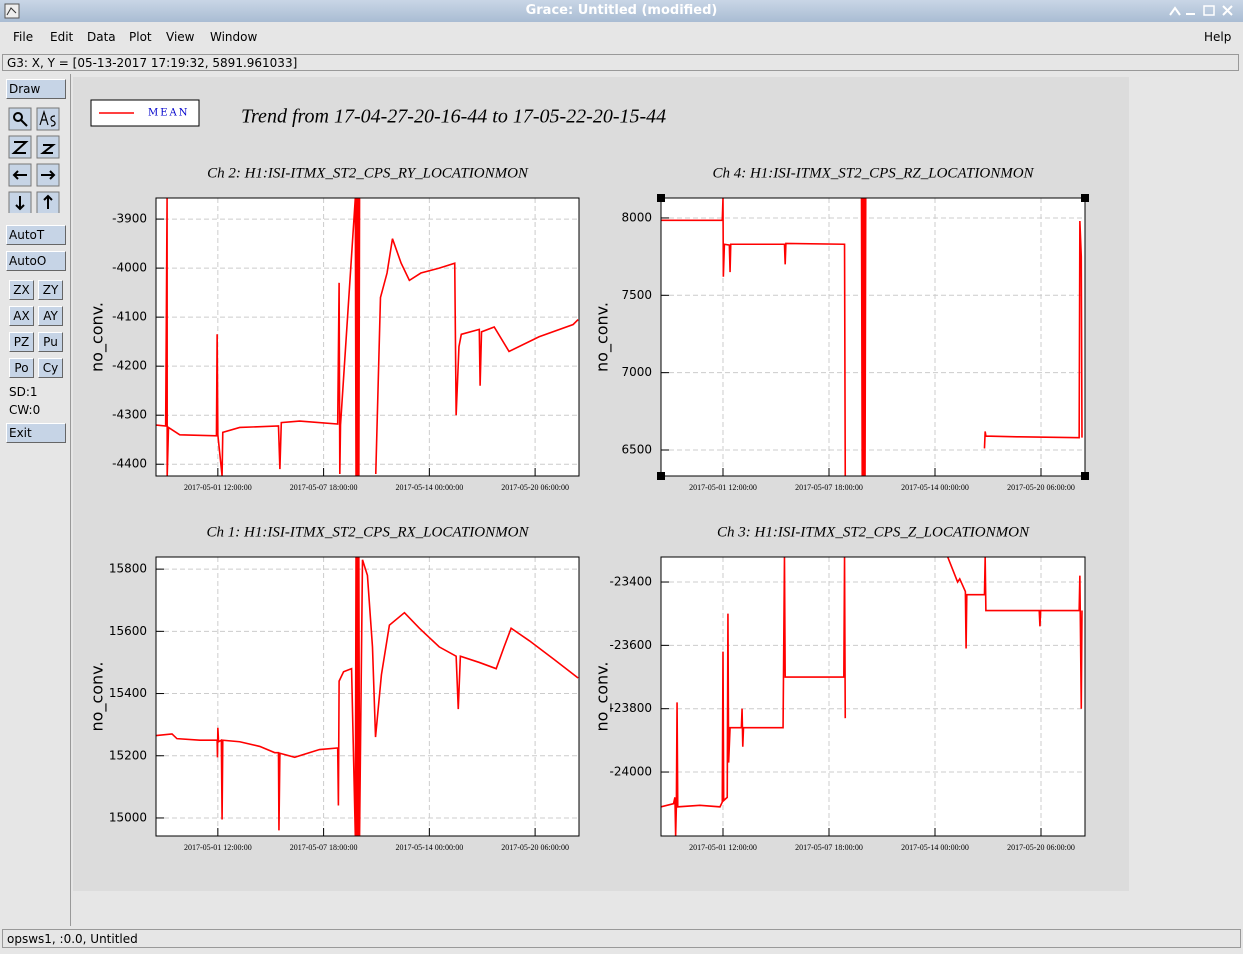 This screenshot has height=954, width=1243. What do you see at coordinates (21, 316) in the screenshot?
I see `tool-button: AX` at bounding box center [21, 316].